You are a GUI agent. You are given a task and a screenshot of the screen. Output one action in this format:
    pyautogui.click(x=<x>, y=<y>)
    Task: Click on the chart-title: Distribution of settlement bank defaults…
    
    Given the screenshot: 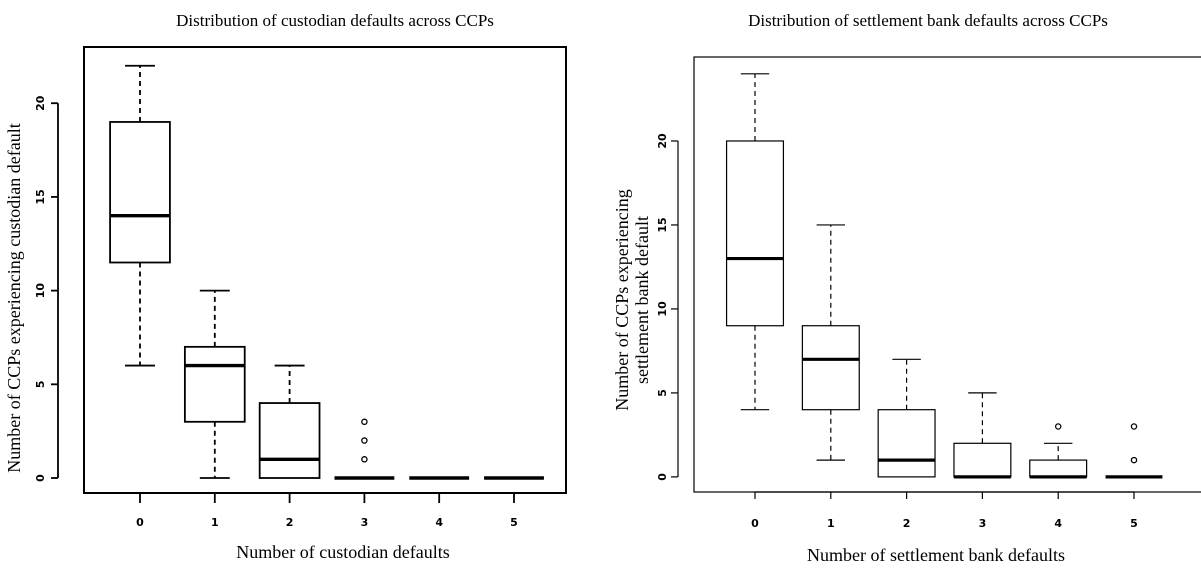 What is the action you would take?
    pyautogui.click(x=928, y=20)
    